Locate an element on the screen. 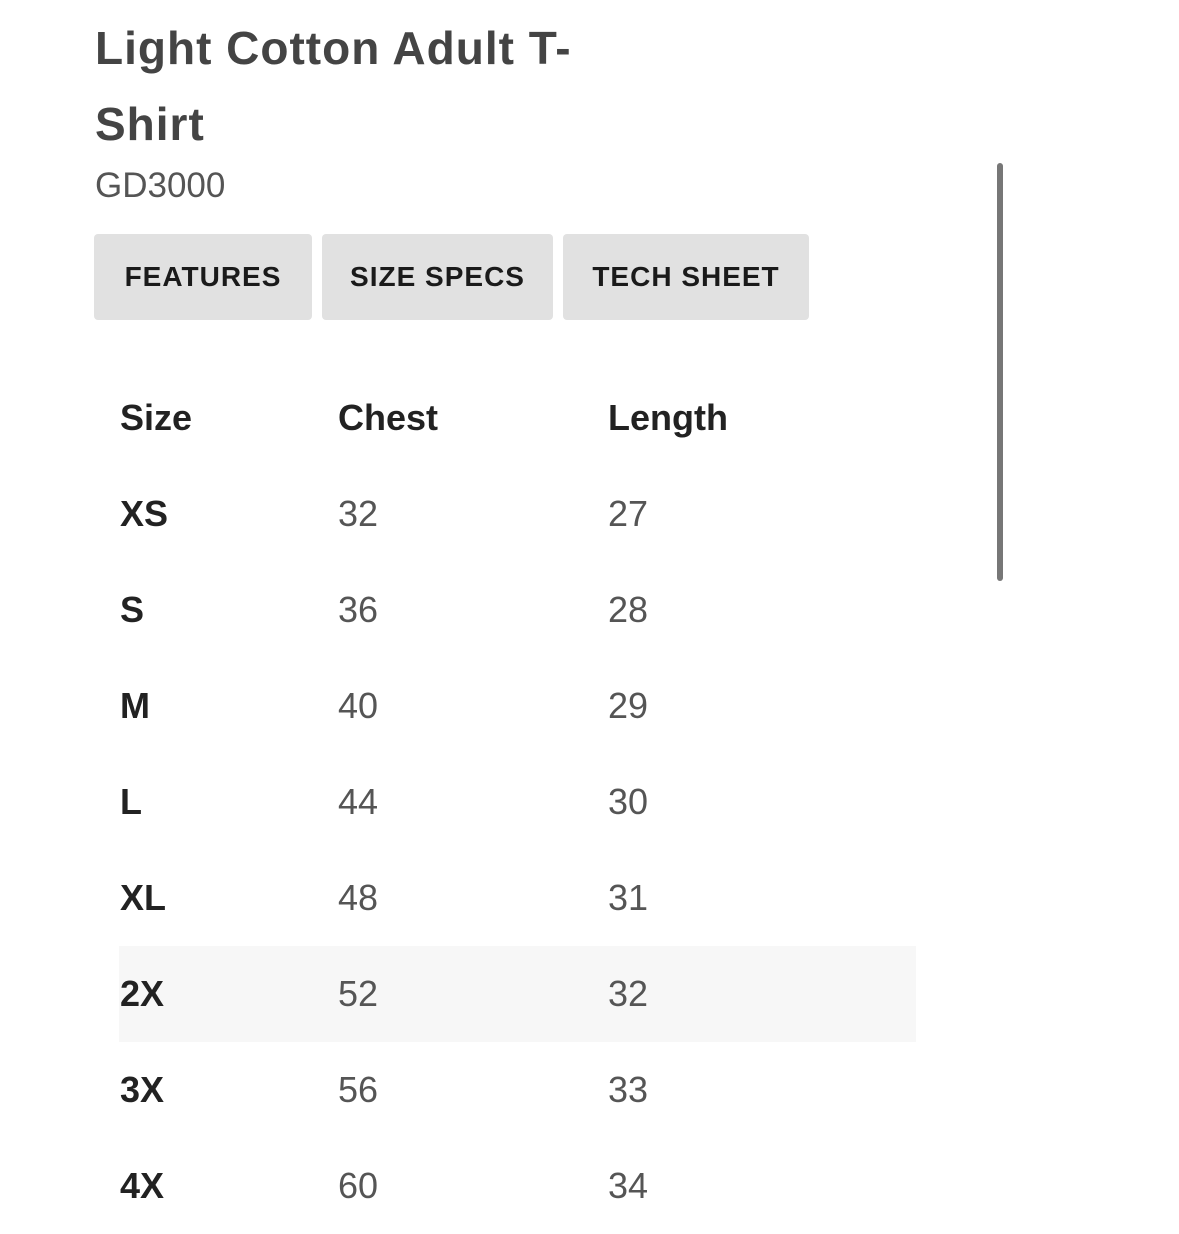 The height and width of the screenshot is (1234, 1179). cell-chest: 32 is located at coordinates (358, 513).